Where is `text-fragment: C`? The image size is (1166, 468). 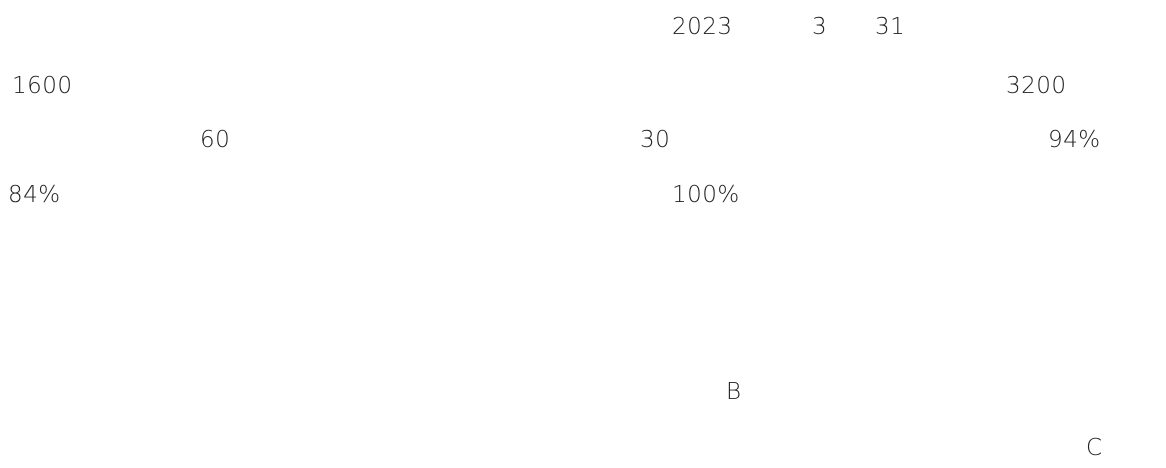 text-fragment: C is located at coordinates (1094, 448).